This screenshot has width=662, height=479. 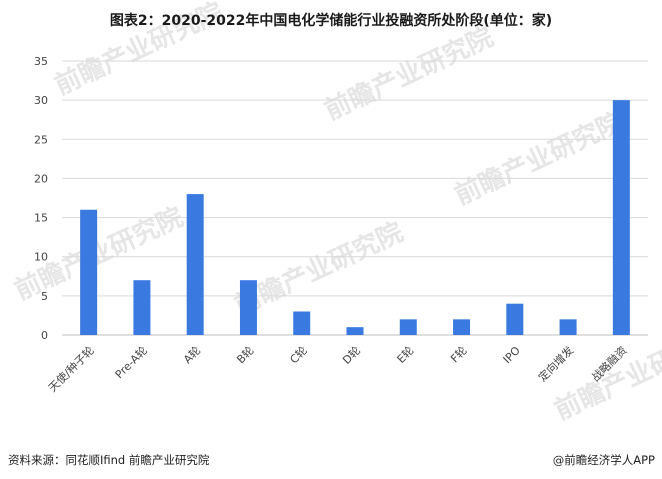 I want to click on y-tick-label: 30, so click(x=41, y=100).